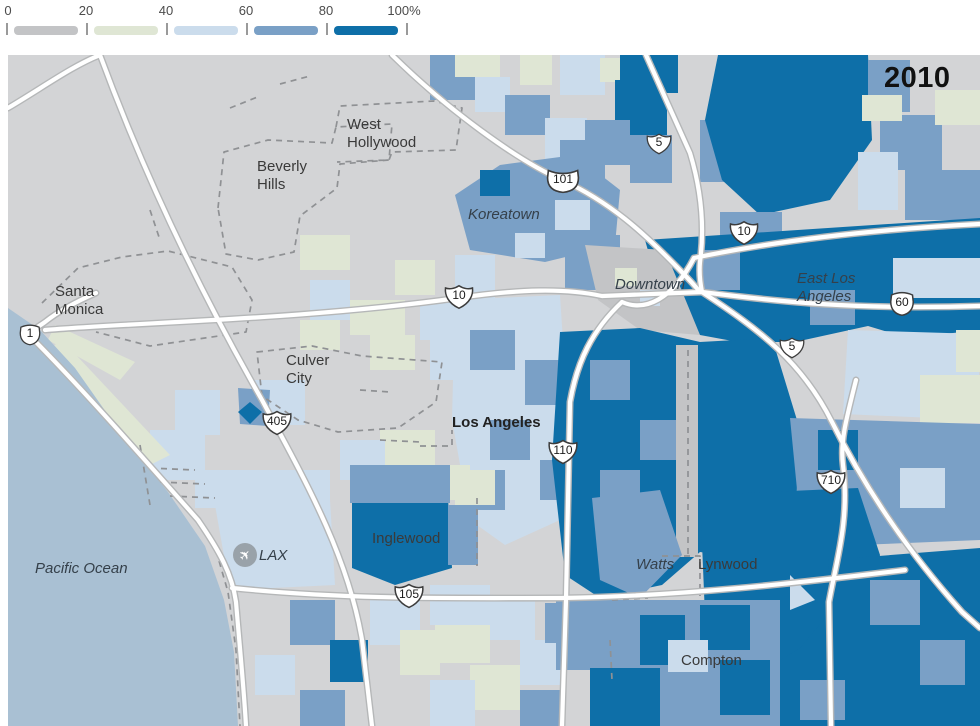 The height and width of the screenshot is (726, 980). What do you see at coordinates (246, 10) in the screenshot?
I see `legend-tick-label: 60` at bounding box center [246, 10].